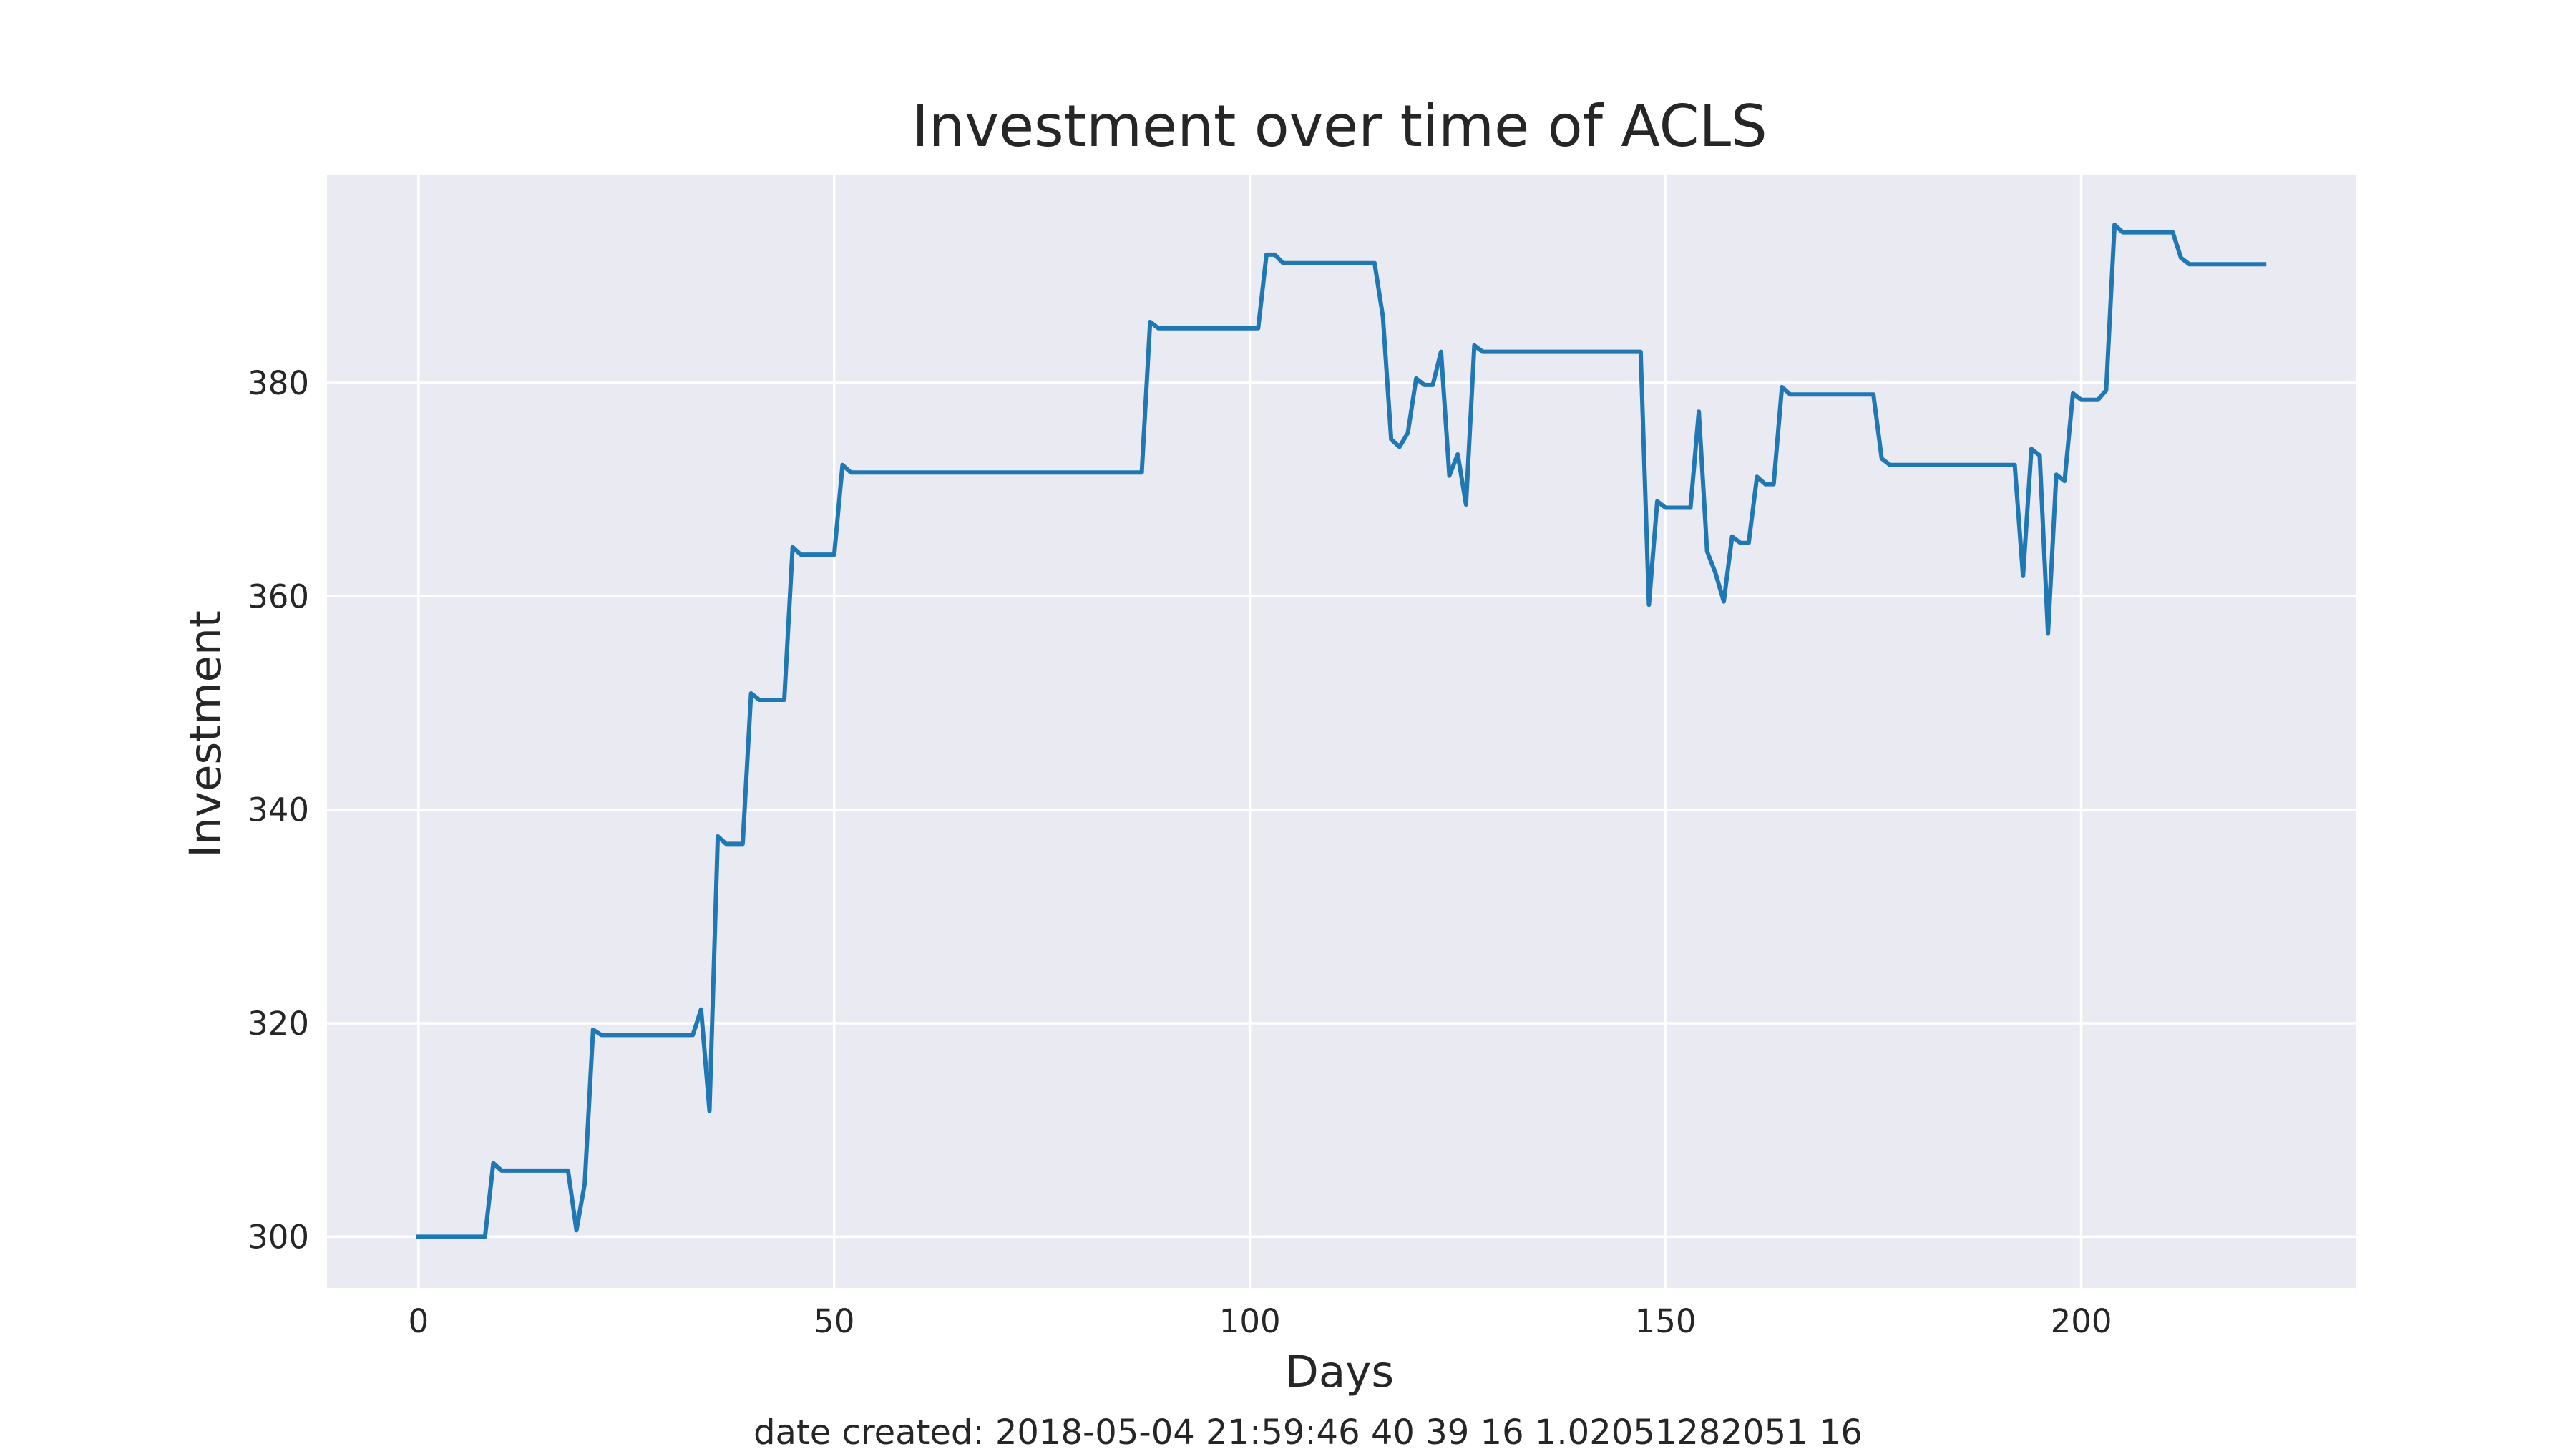 Image resolution: width=2576 pixels, height=1449 pixels. I want to click on x-tick-label: 50, so click(834, 1321).